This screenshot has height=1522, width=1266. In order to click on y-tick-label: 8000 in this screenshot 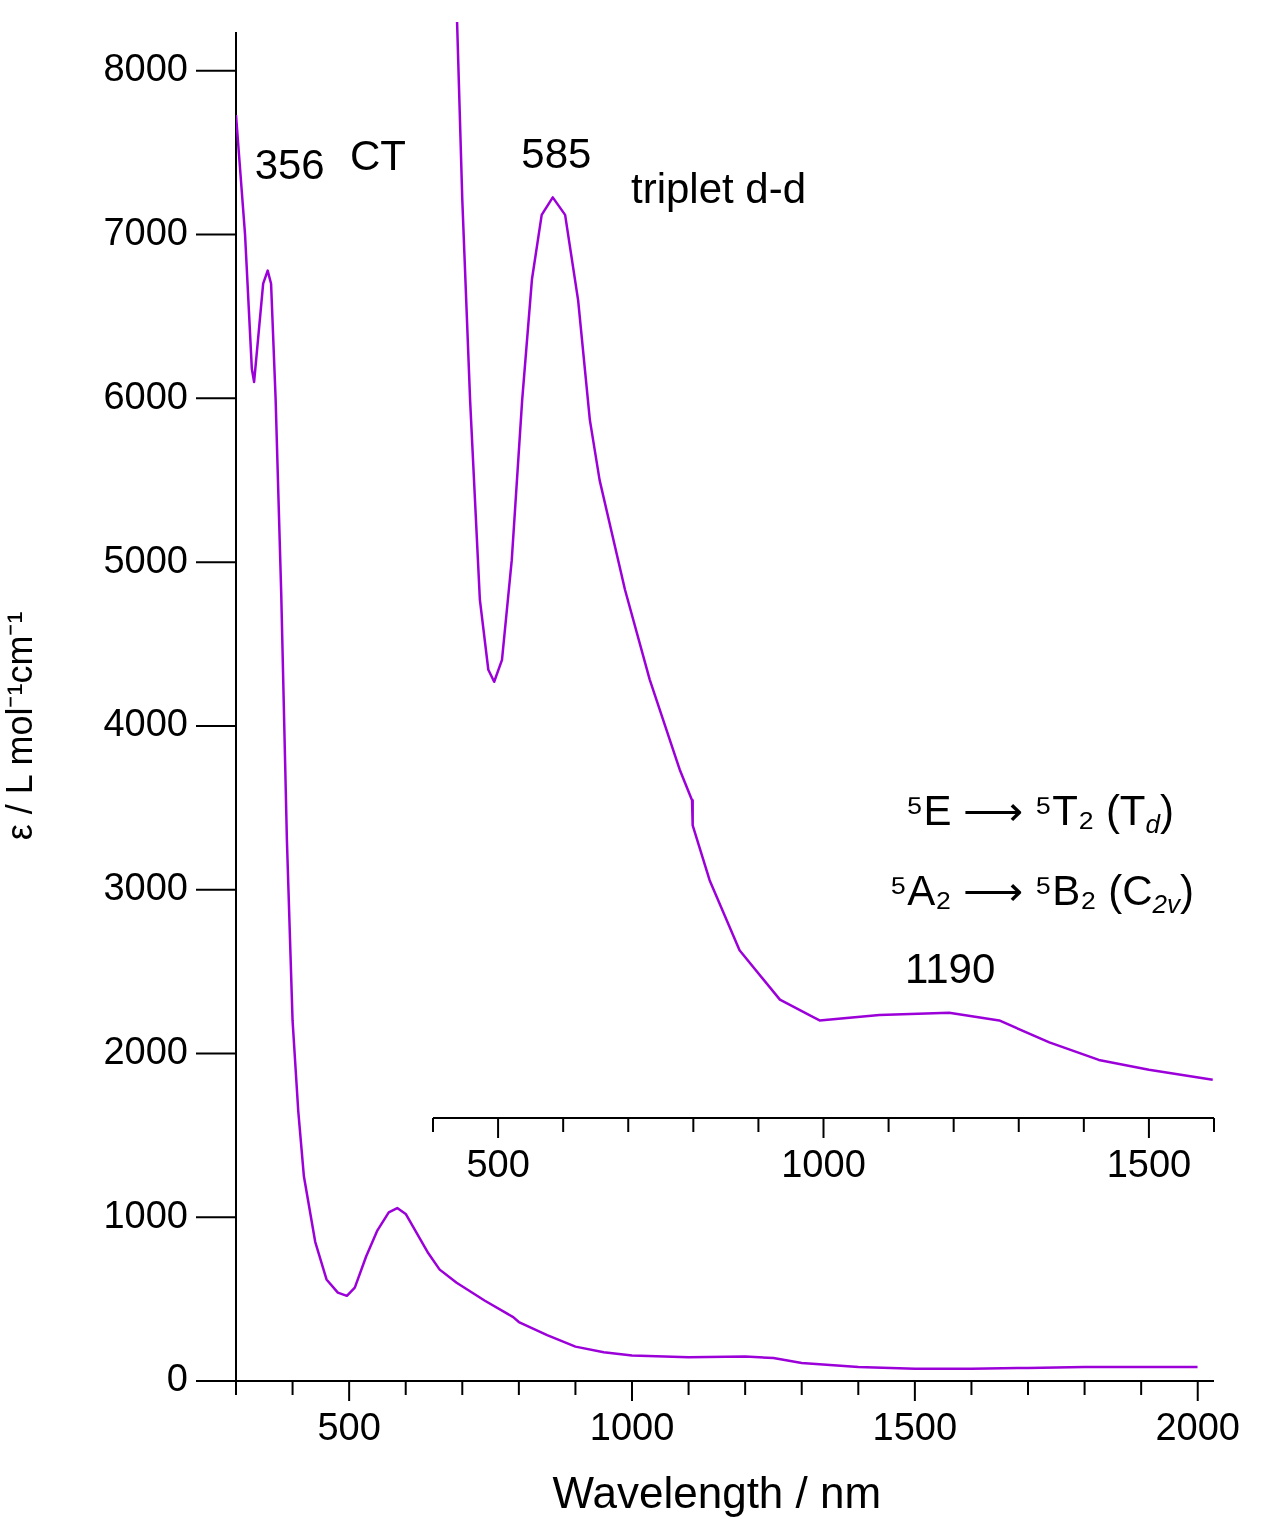, I will do `click(145, 68)`.